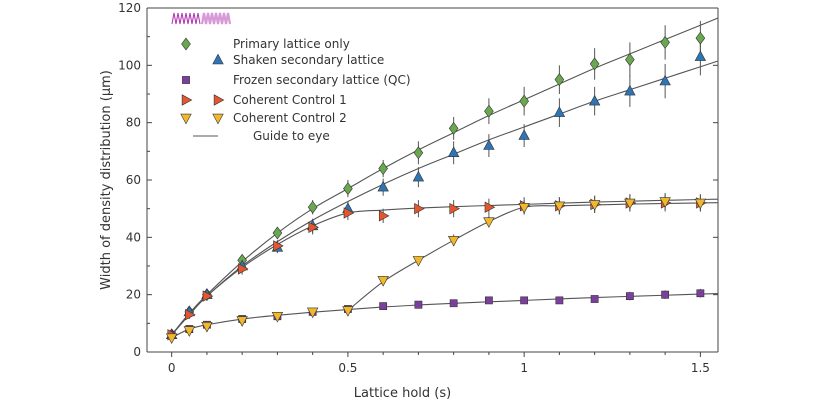 This screenshot has width=831, height=406. Describe the element at coordinates (291, 136) in the screenshot. I see `legend-label: Guide to eye` at that location.